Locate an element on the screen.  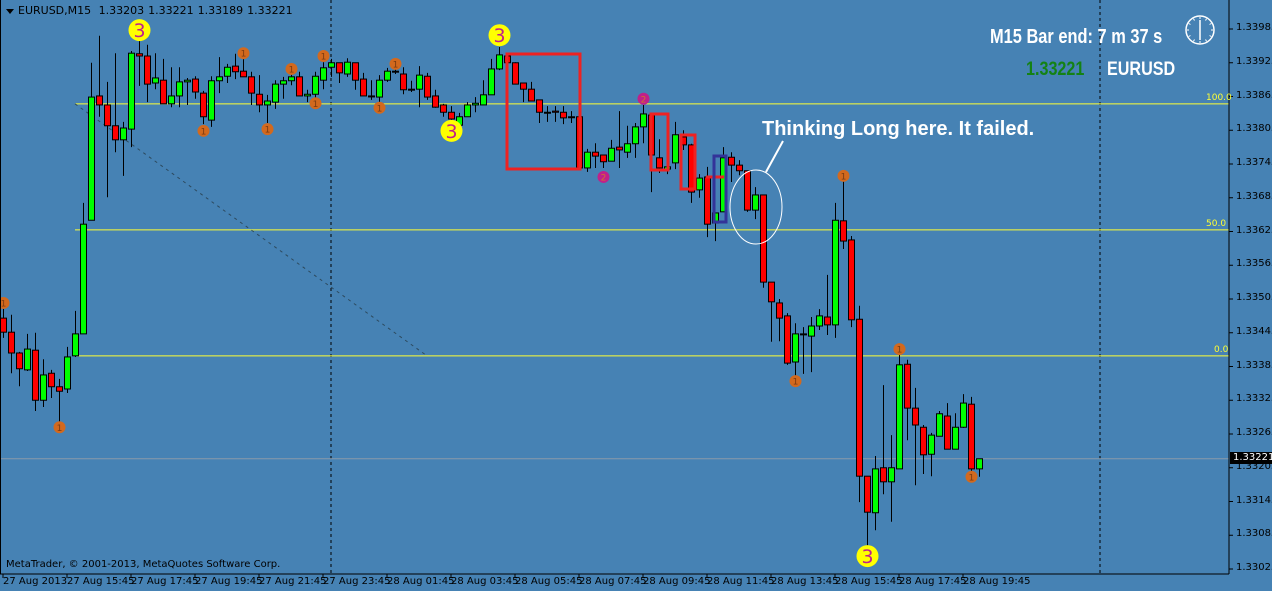
ohlc-open: 1.33203 is located at coordinates (121, 10).